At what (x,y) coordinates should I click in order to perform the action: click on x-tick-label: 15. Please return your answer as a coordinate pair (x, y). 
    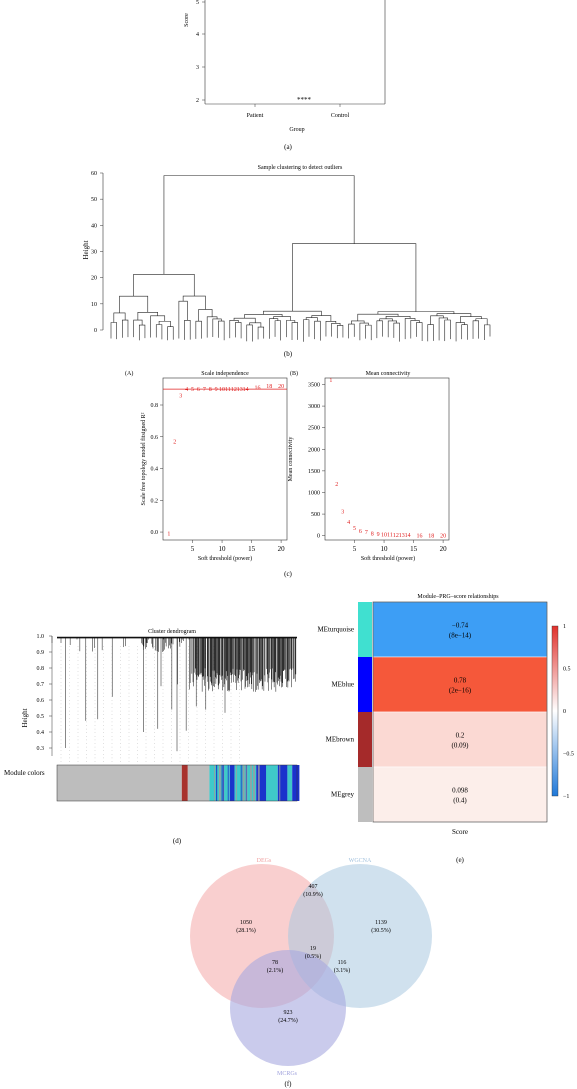
    Looking at the image, I should click on (414, 549).